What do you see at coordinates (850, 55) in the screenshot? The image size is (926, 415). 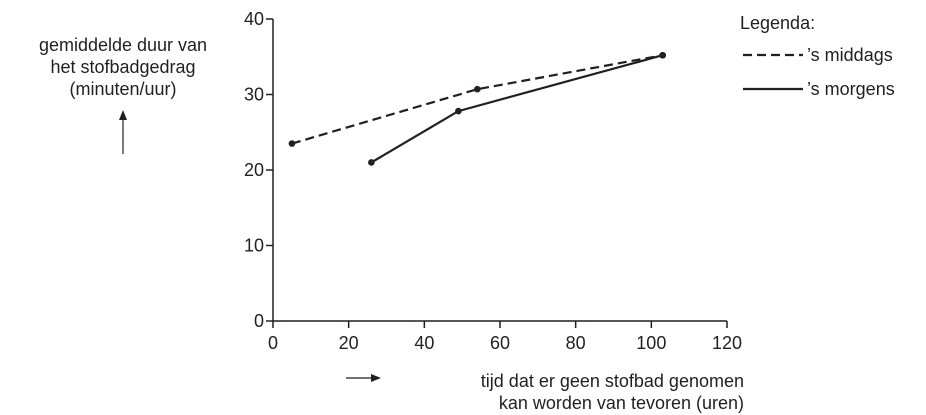 I see `legend-label-middags: ’s middags` at bounding box center [850, 55].